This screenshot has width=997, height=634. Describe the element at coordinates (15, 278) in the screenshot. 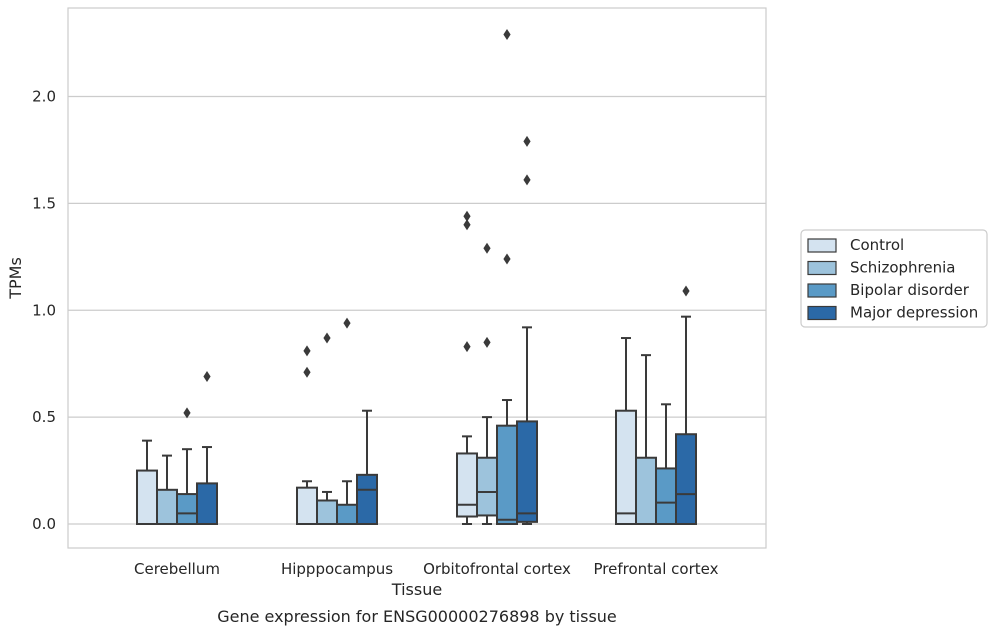

I see `y-axis-label: TPMs` at that location.